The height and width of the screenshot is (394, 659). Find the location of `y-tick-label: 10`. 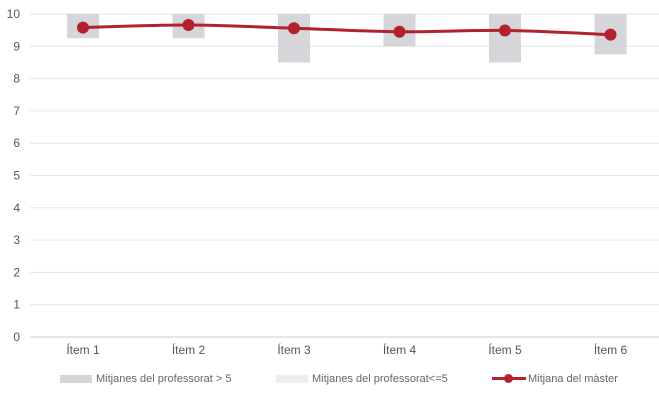

y-tick-label: 10 is located at coordinates (14, 14).